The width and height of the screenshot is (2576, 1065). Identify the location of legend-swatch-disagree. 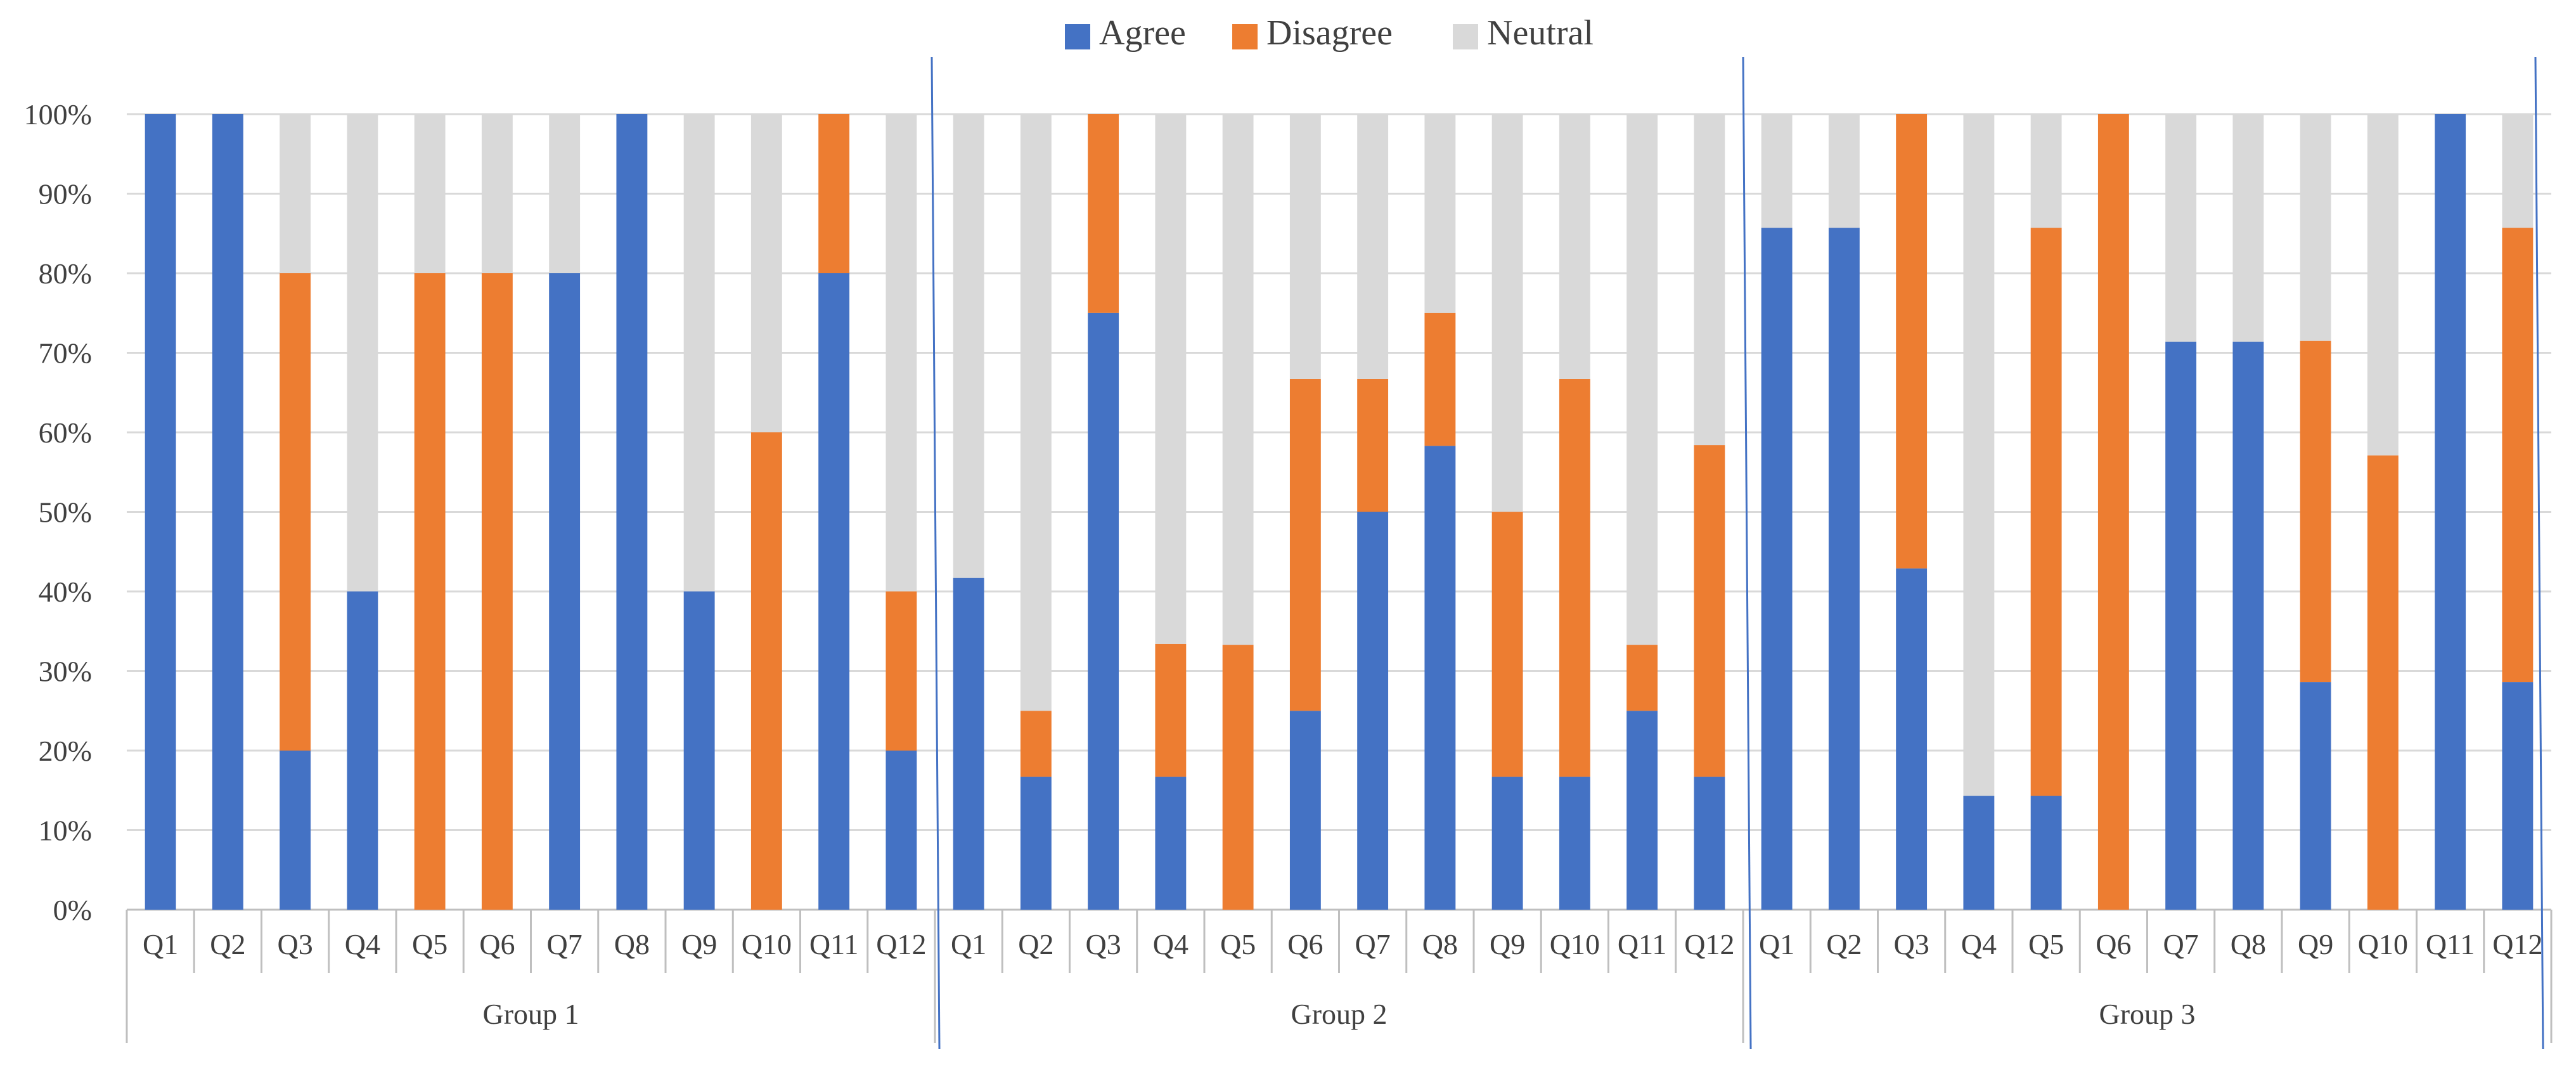
(1245, 36).